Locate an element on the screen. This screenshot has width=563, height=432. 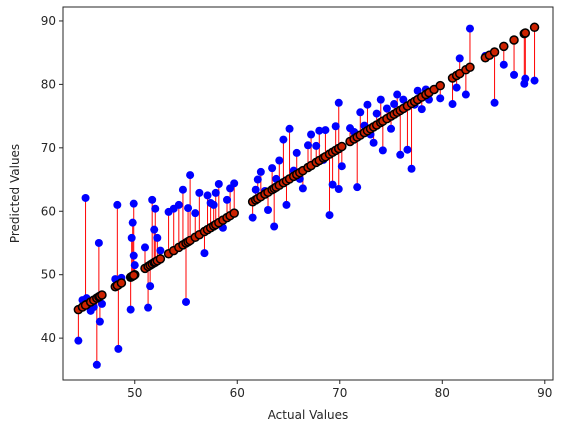
x-tick-label: 80 is located at coordinates (442, 393).